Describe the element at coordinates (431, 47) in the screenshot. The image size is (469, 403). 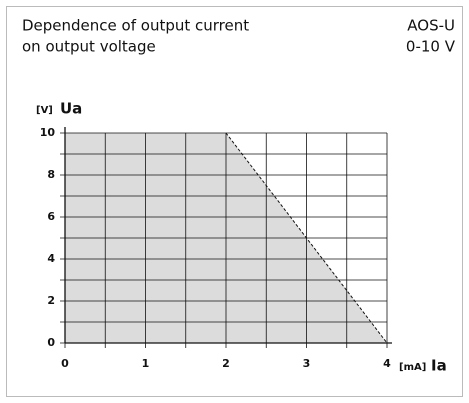
I see `model-label: 0-10 V` at that location.